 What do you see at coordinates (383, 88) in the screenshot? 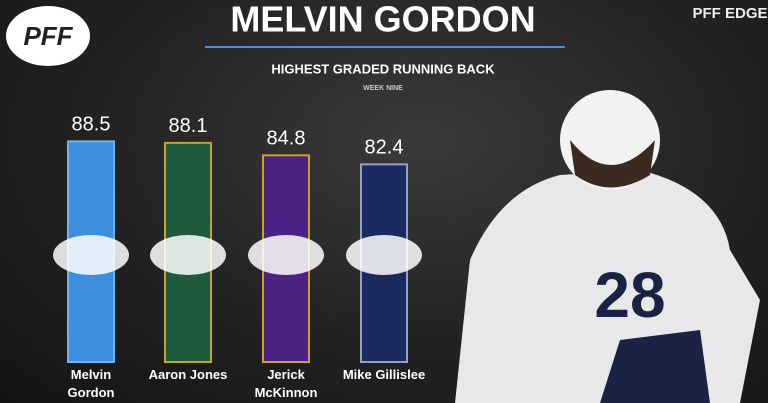
I see `note: WEEK NINE` at bounding box center [383, 88].